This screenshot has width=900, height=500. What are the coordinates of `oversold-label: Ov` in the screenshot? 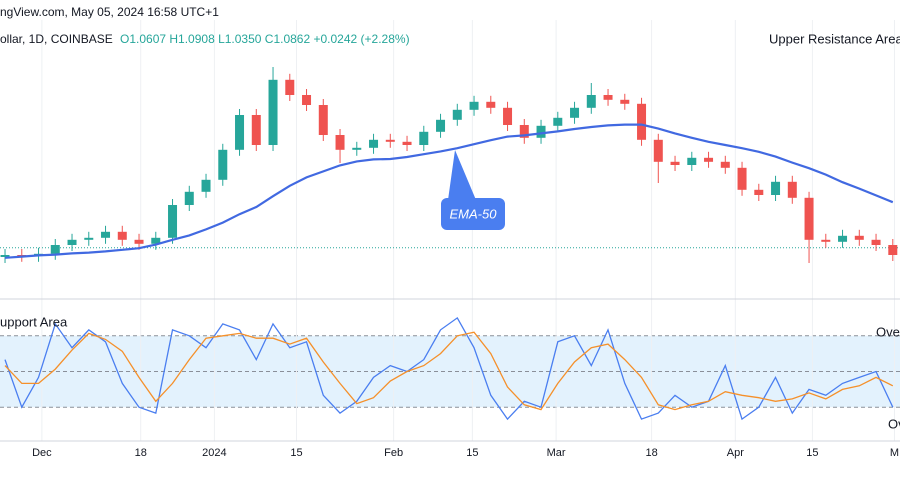 It's located at (894, 423).